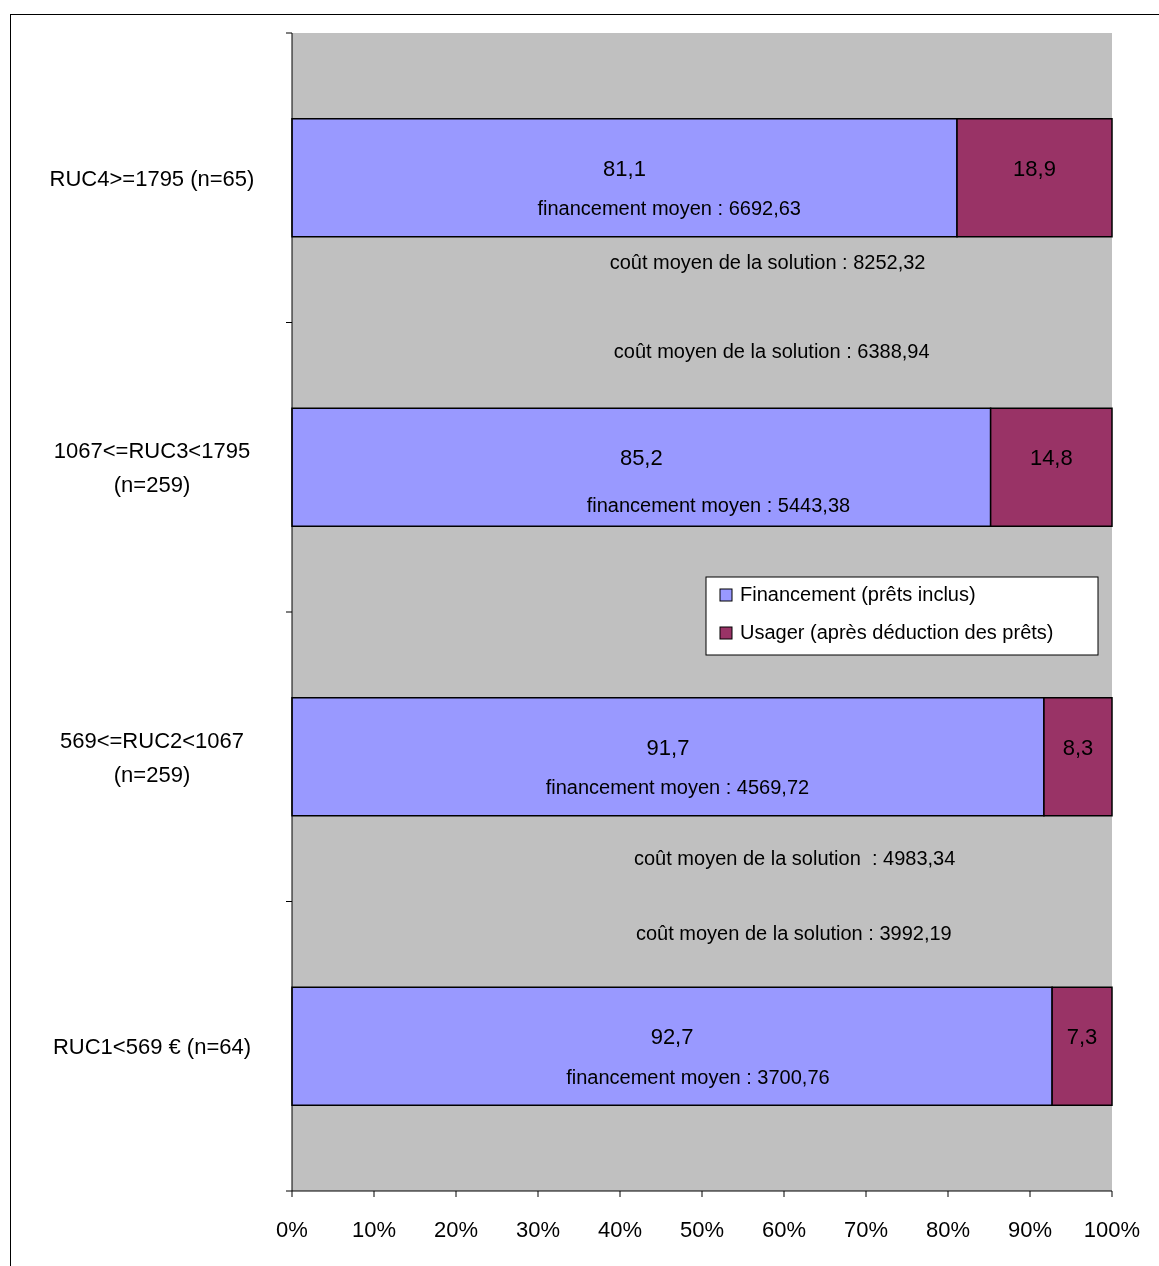 The height and width of the screenshot is (1266, 1159). I want to click on data-label: 81,1, so click(624, 168).